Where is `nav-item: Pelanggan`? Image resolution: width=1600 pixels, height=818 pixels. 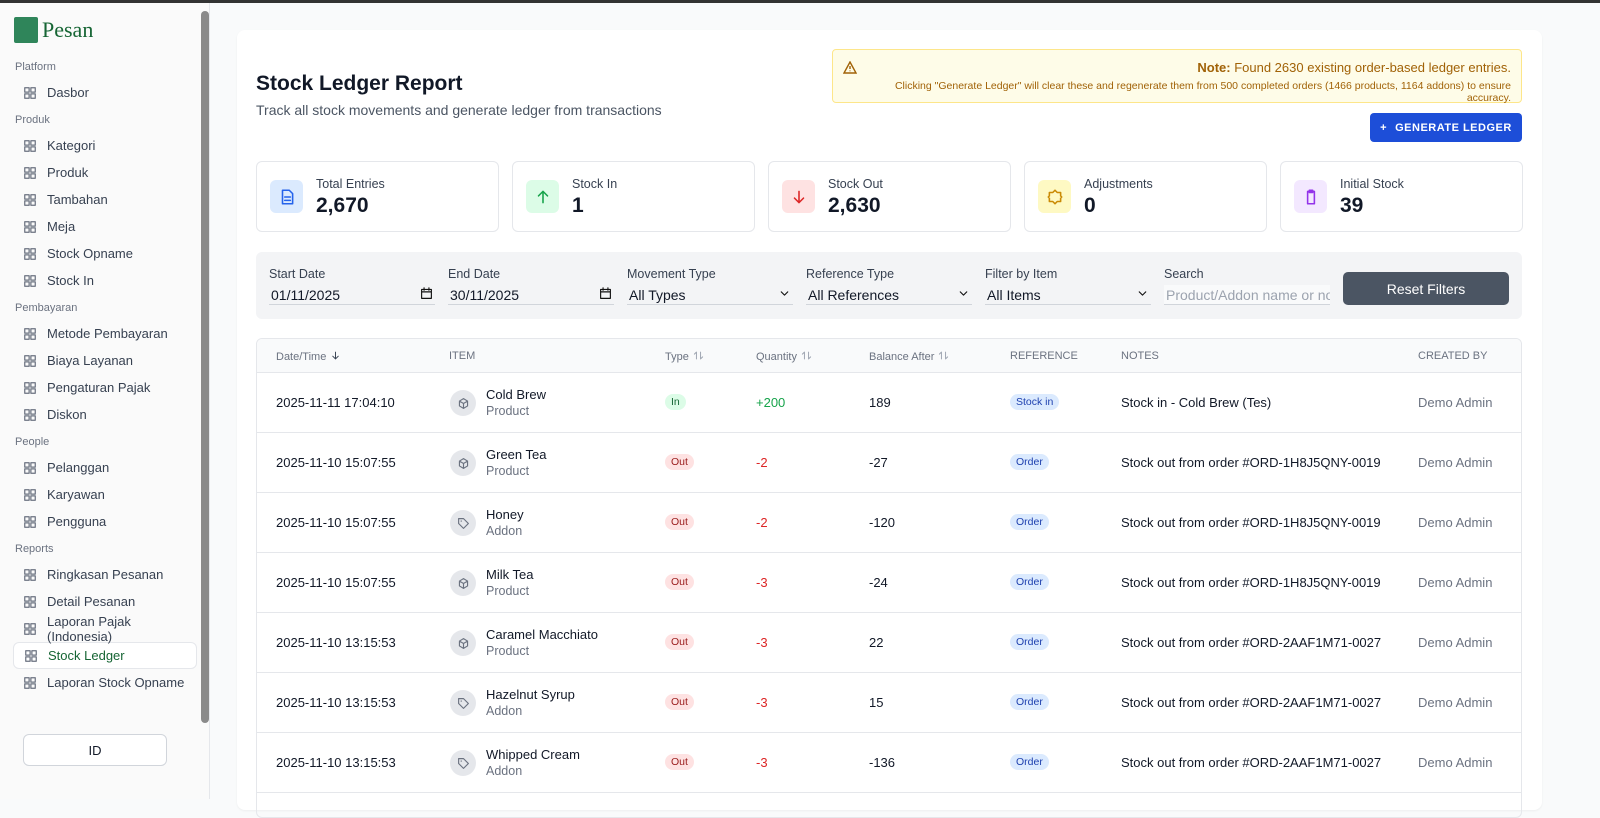 nav-item: Pelanggan is located at coordinates (105, 467).